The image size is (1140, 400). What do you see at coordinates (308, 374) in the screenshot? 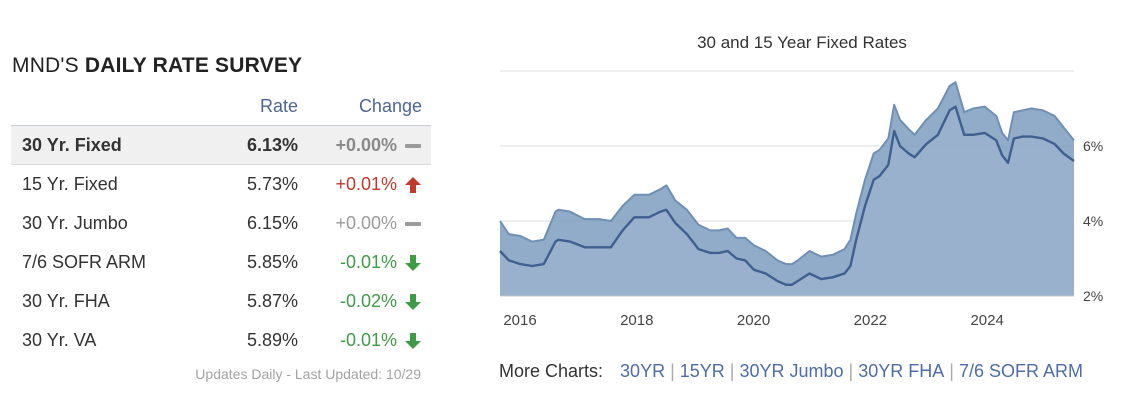
I see `last-updated-note: Updates Daily - Last Updated: 10/29` at bounding box center [308, 374].